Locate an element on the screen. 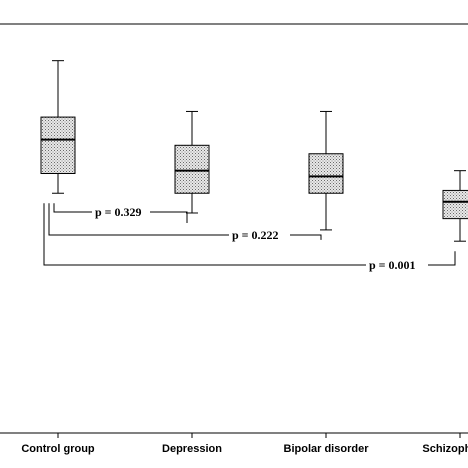 The height and width of the screenshot is (468, 468). box-bipolar-disorder is located at coordinates (326, 173).